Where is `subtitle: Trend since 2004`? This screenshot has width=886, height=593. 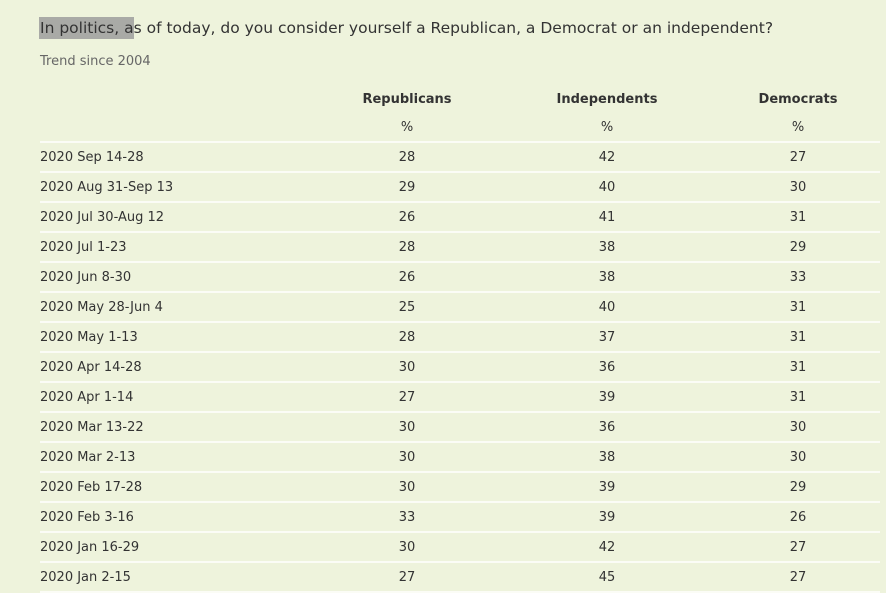 subtitle: Trend since 2004 is located at coordinates (95, 61).